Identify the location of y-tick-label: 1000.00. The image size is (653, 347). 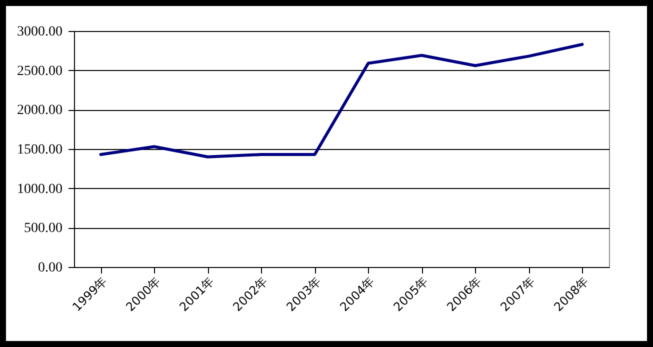
(39, 189).